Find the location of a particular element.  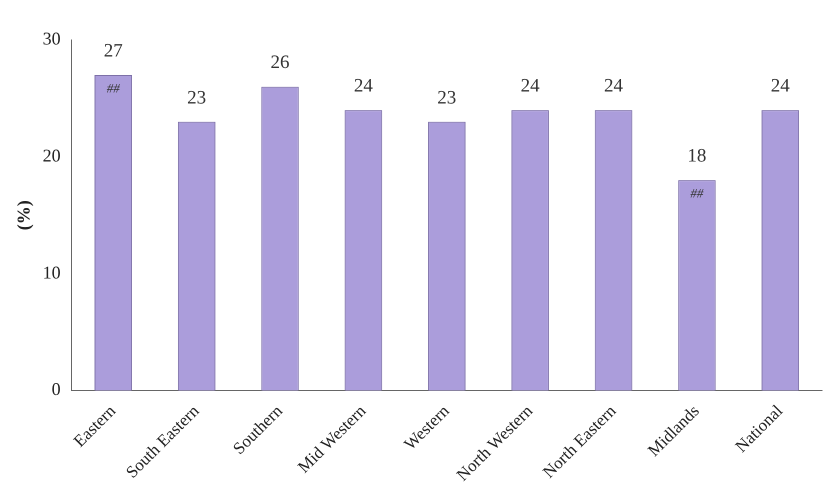

data-label: 18 is located at coordinates (696, 156).